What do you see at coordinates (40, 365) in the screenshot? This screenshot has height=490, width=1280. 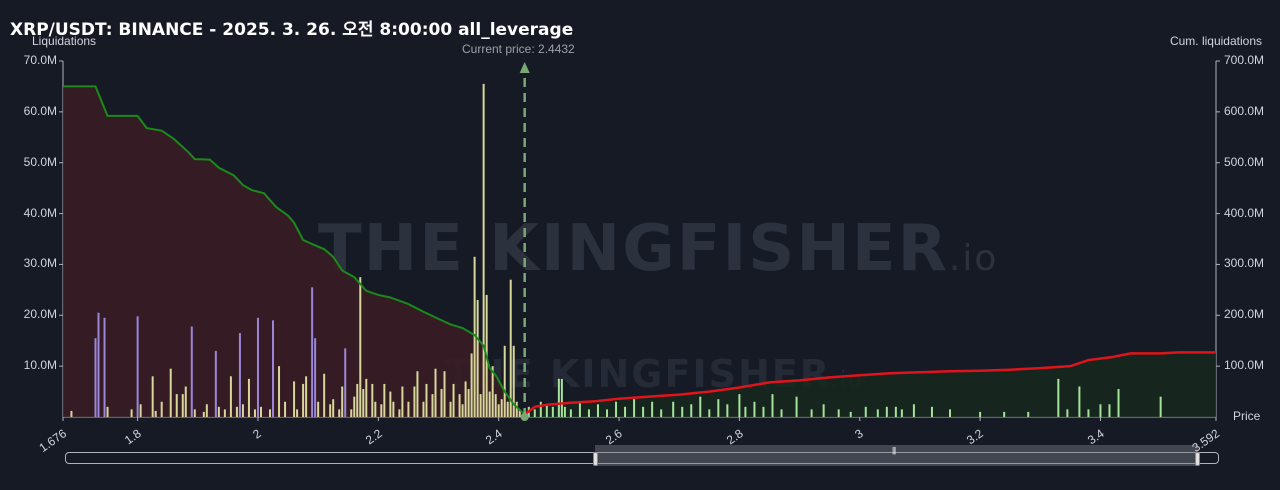 I see `y-tick-label: 10.0M` at bounding box center [40, 365].